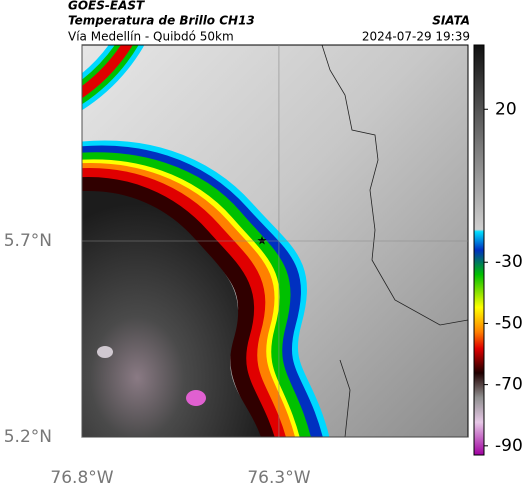 The width and height of the screenshot is (526, 491). Describe the element at coordinates (479, 250) in the screenshot. I see `colorbar` at that location.